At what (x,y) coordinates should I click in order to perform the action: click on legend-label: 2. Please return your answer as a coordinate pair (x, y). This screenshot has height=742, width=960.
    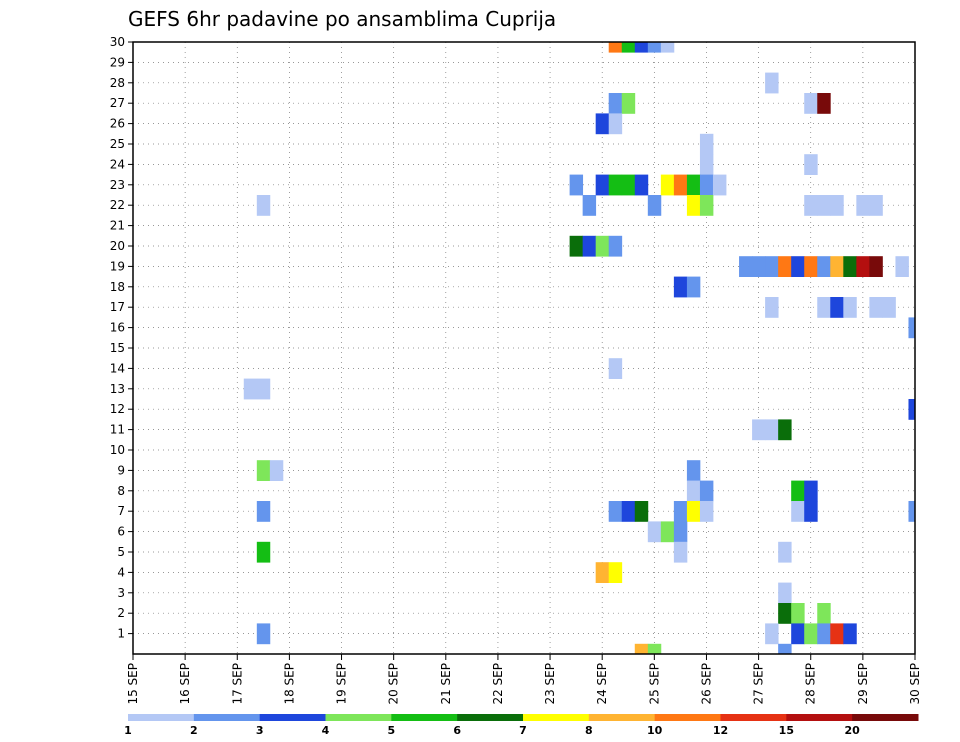
    Looking at the image, I should click on (194, 730).